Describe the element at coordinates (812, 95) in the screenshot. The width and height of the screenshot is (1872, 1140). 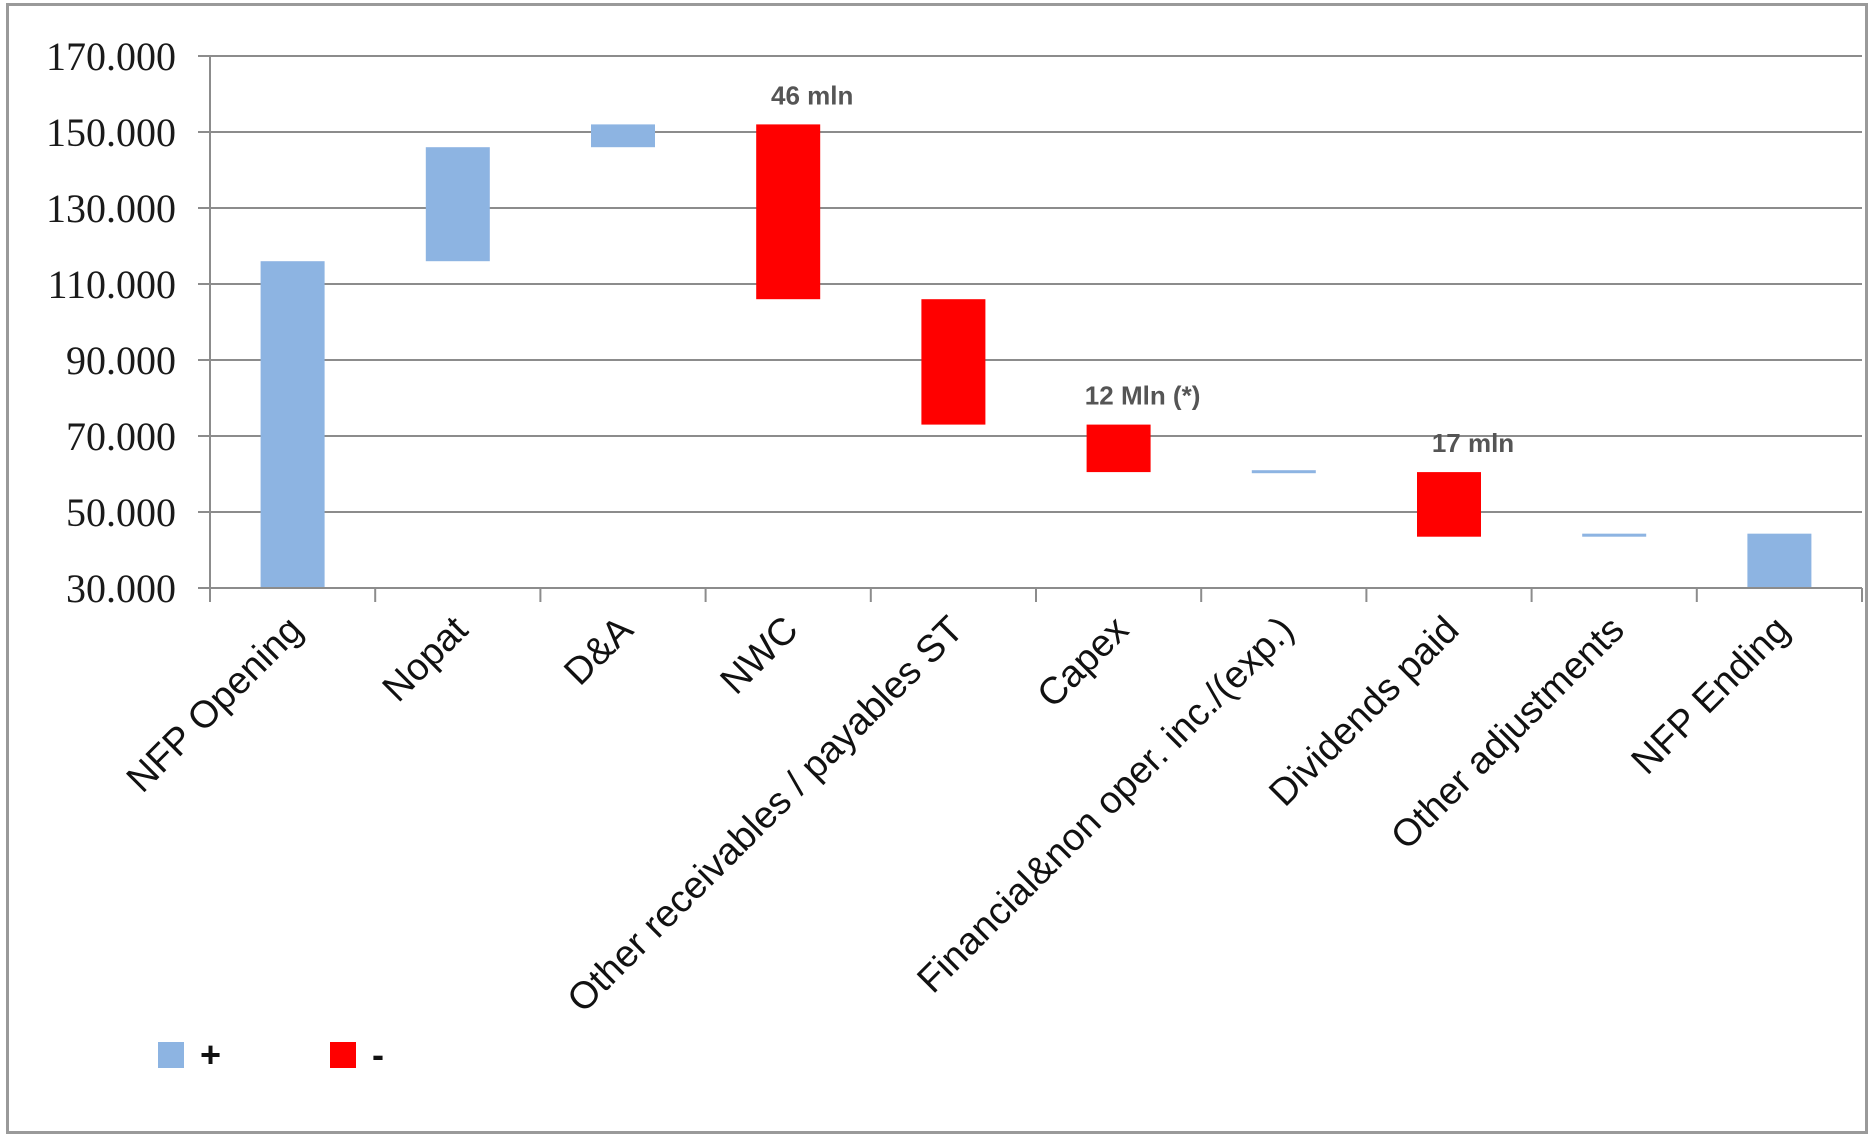
I see `annotation-nwc: 46 mln` at that location.